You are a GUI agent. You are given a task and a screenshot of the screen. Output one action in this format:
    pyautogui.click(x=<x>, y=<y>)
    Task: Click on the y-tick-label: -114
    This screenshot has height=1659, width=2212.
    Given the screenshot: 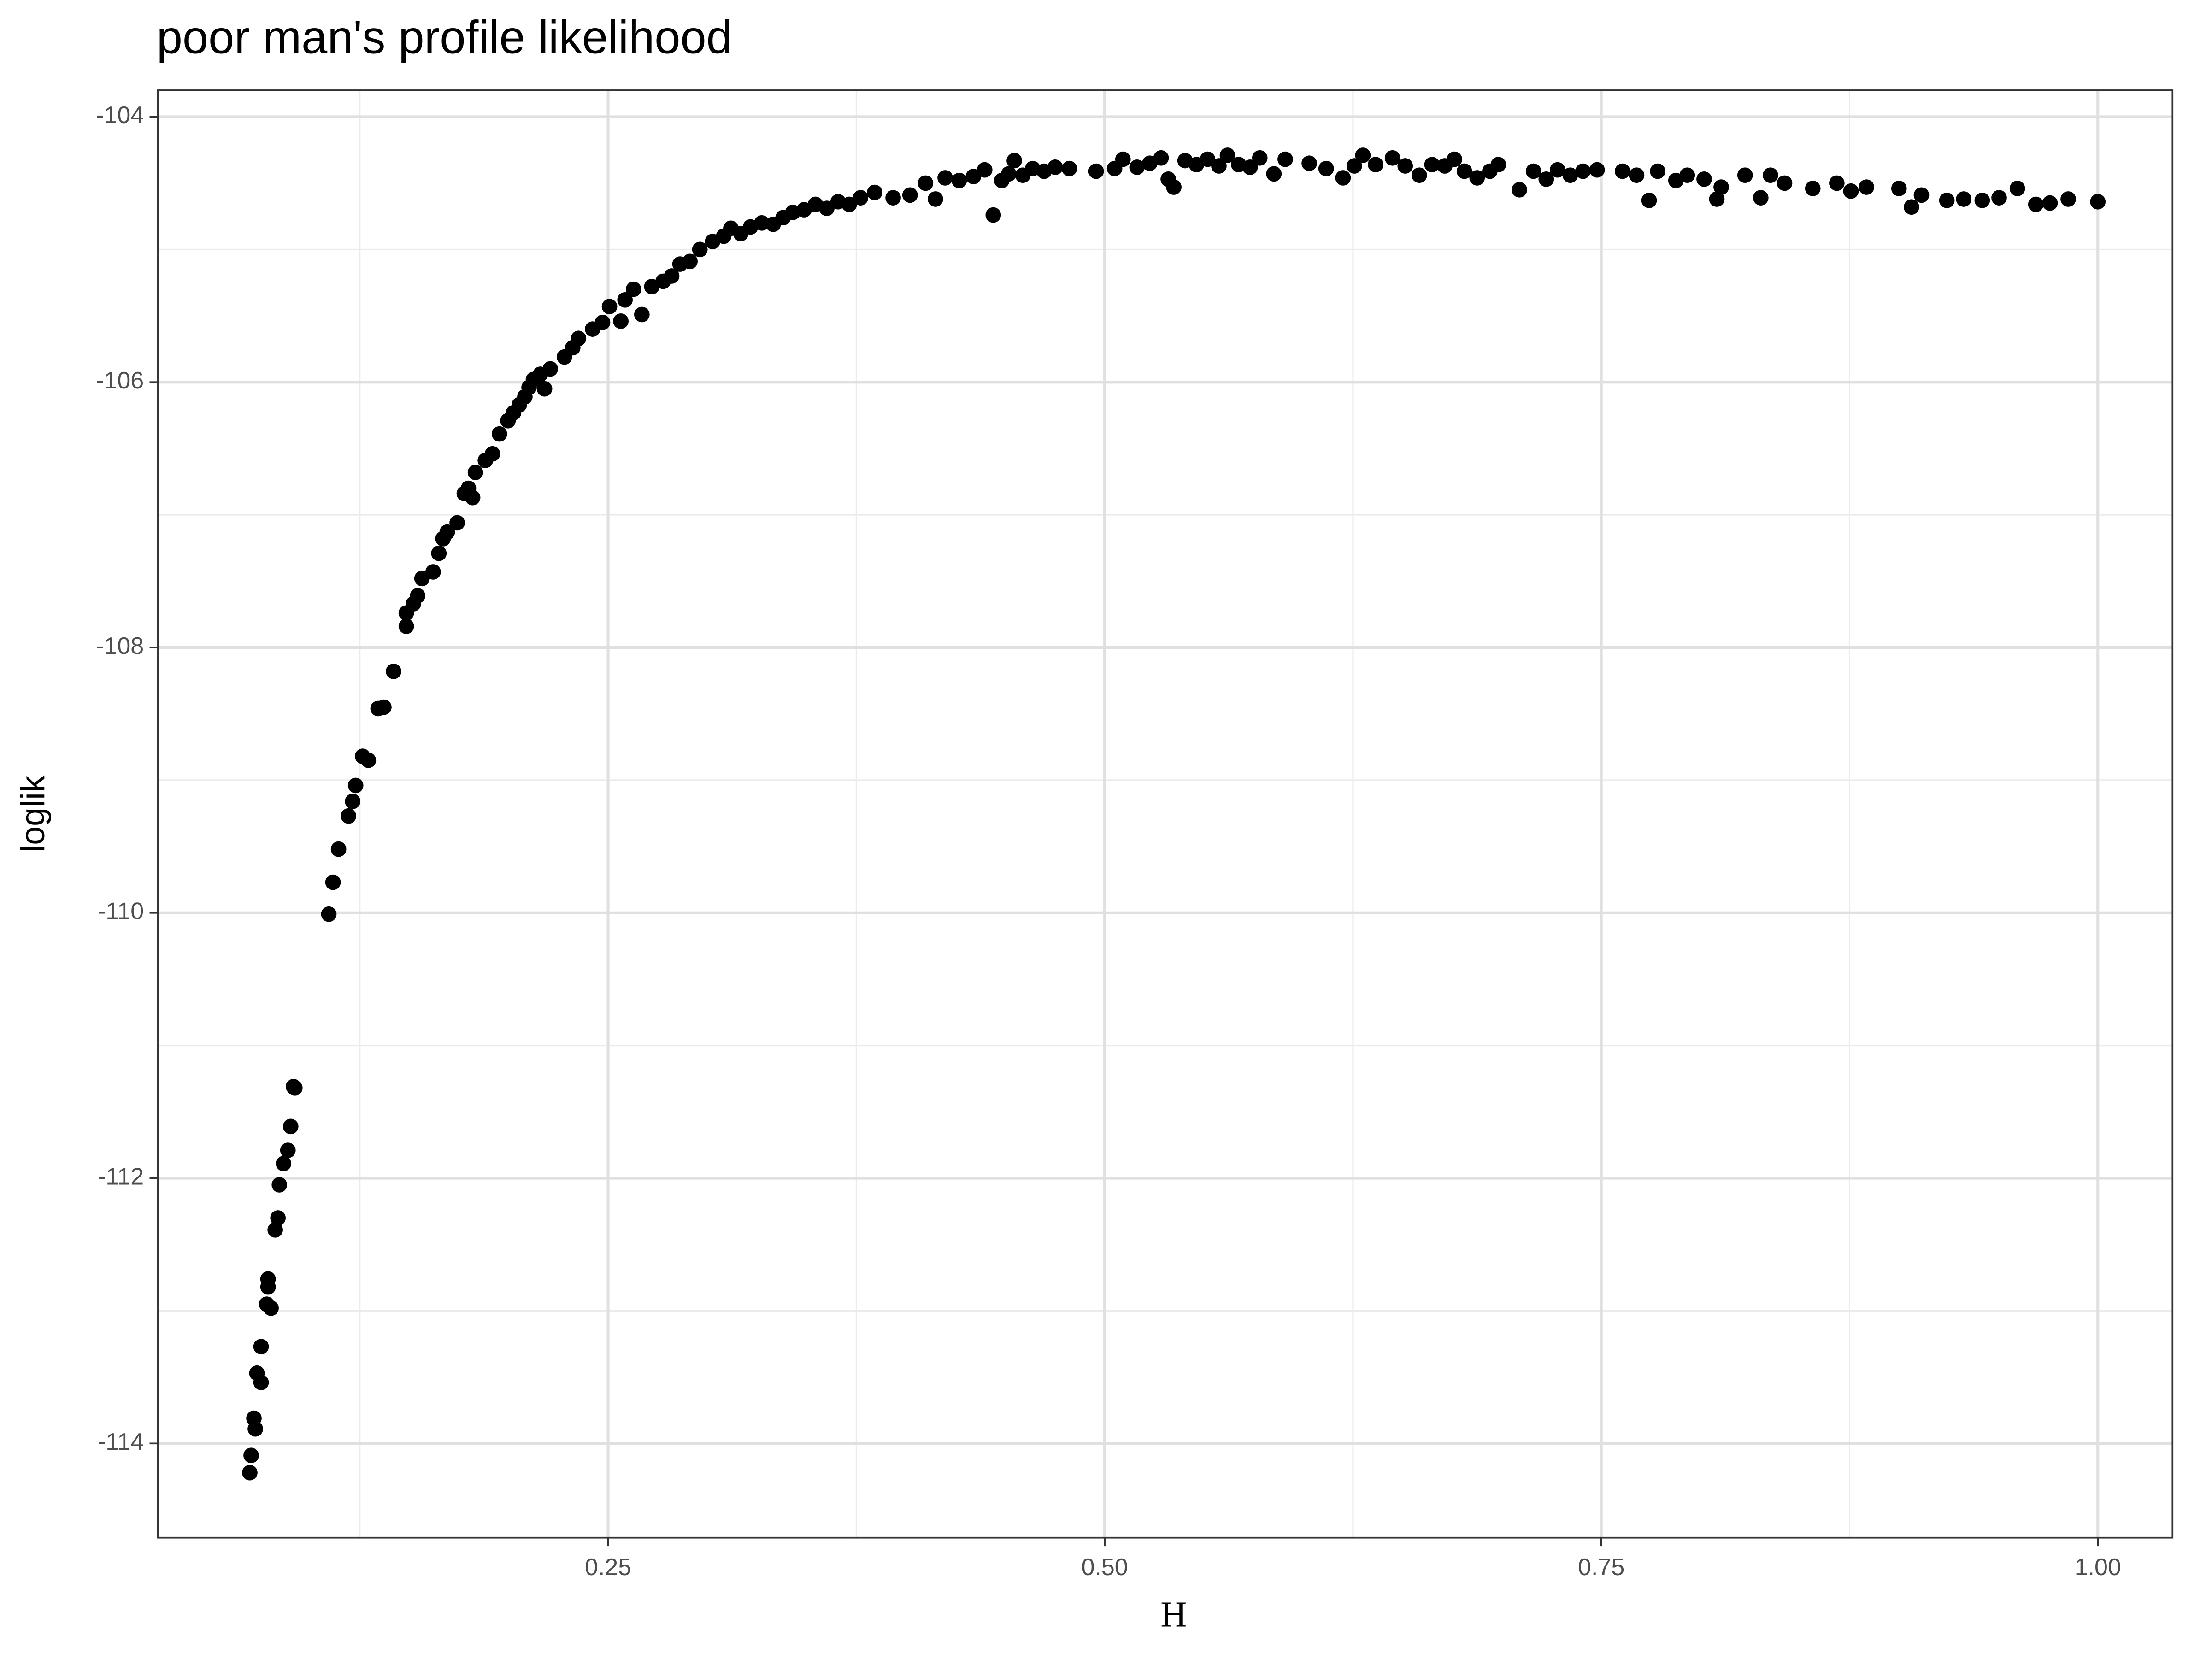 What is the action you would take?
    pyautogui.click(x=121, y=1442)
    